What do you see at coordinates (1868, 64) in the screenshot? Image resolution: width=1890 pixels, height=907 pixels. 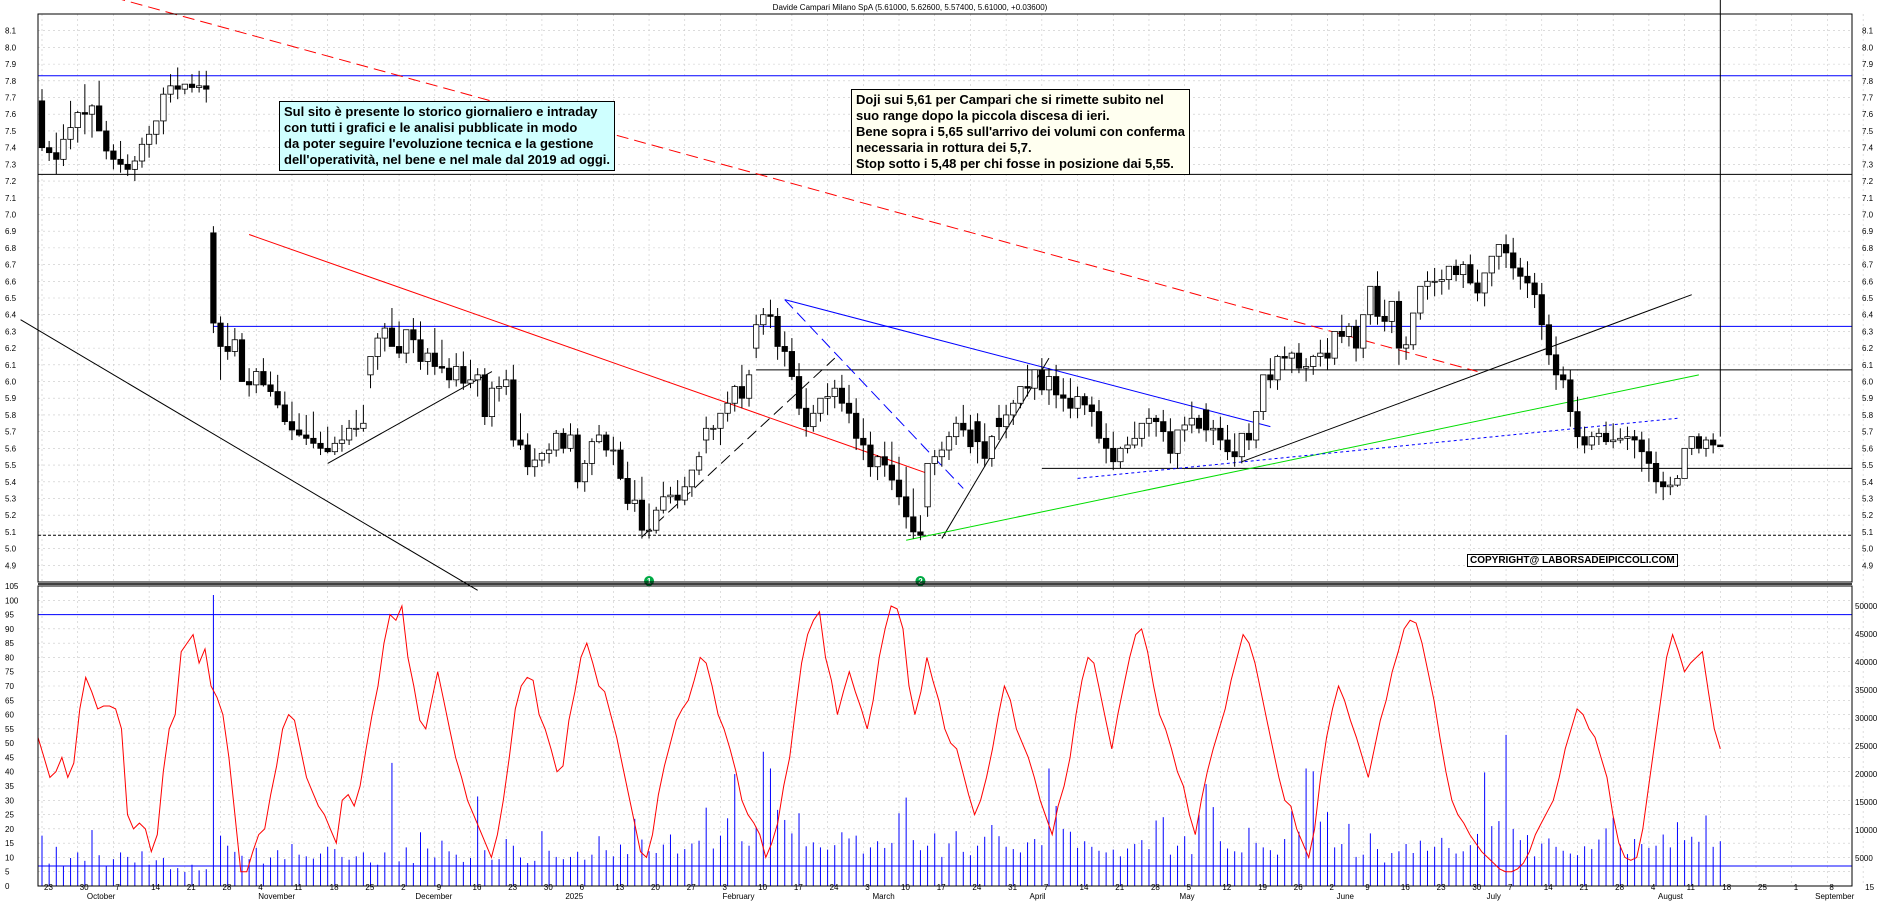 I see `price-y-tick-right: 7.9` at bounding box center [1868, 64].